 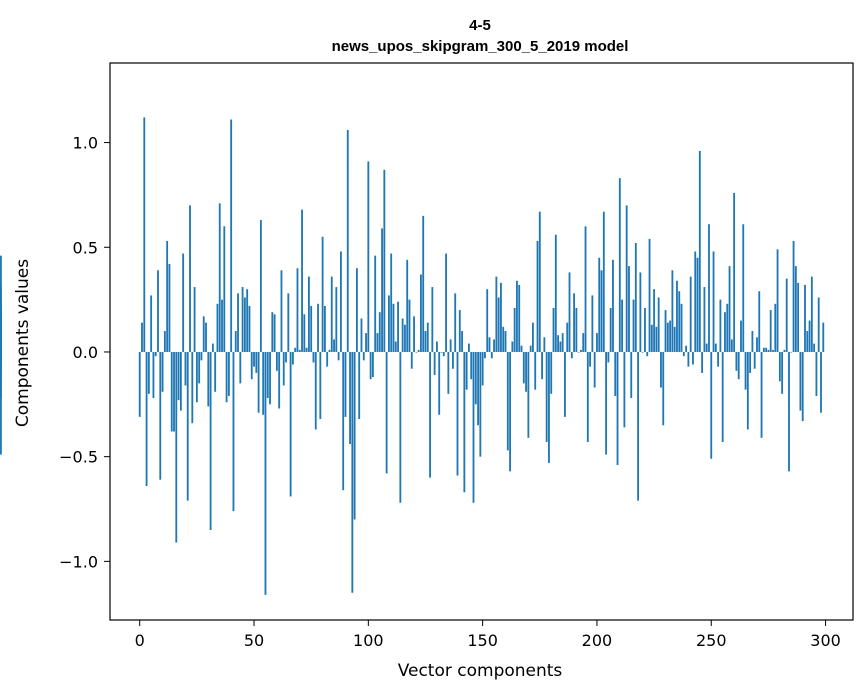 I want to click on x-tick-label: 250, so click(x=711, y=640).